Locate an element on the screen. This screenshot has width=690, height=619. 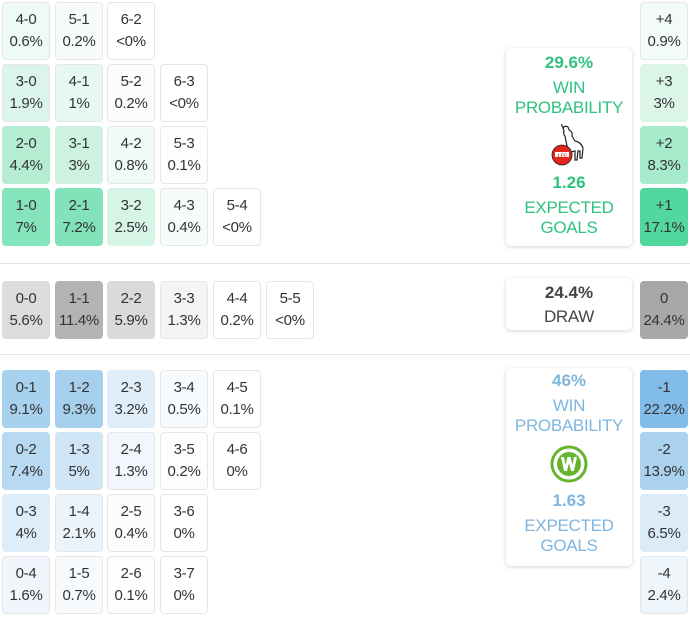
score-probability: 0.8% is located at coordinates (131, 165).